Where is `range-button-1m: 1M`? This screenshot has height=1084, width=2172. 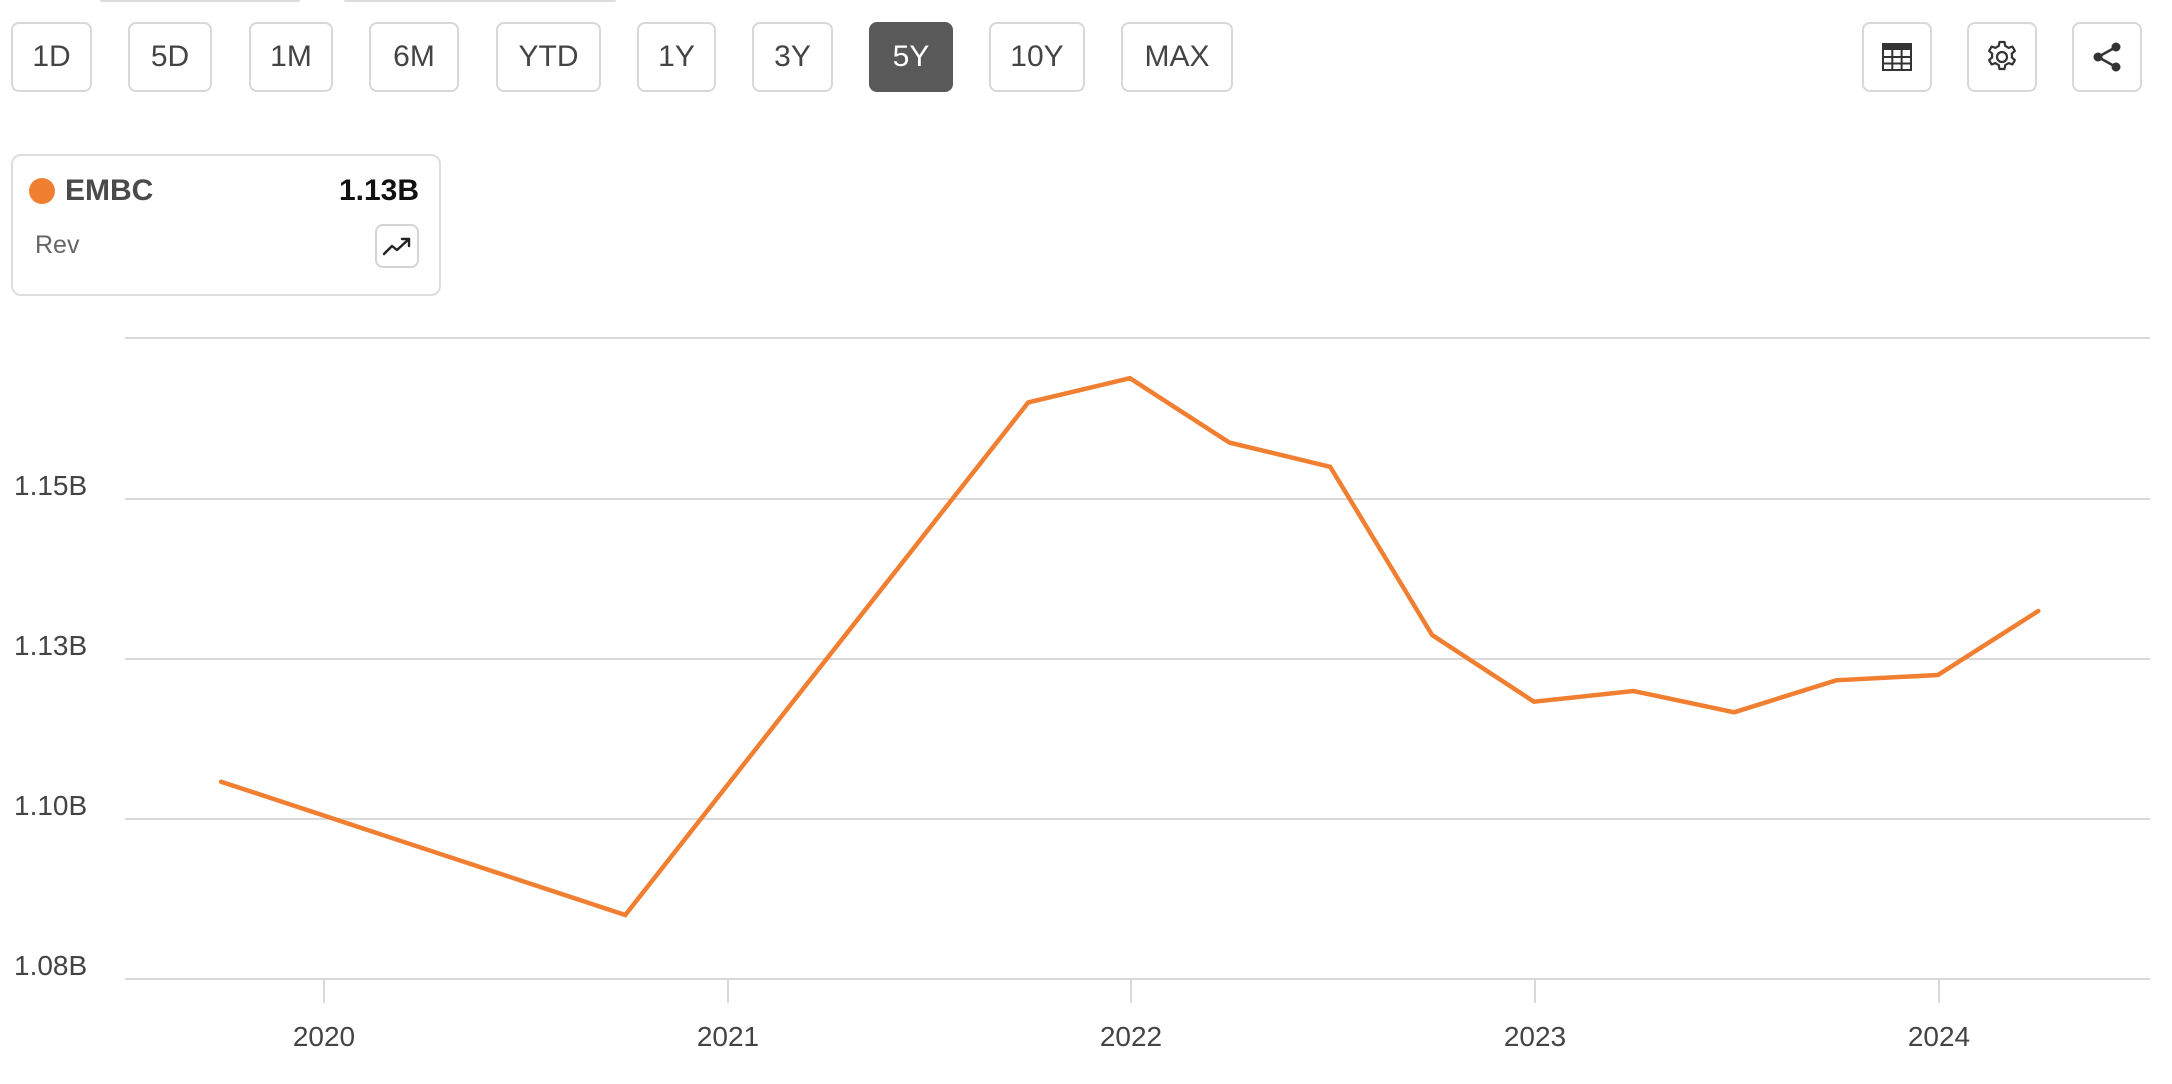 range-button-1m: 1M is located at coordinates (291, 57).